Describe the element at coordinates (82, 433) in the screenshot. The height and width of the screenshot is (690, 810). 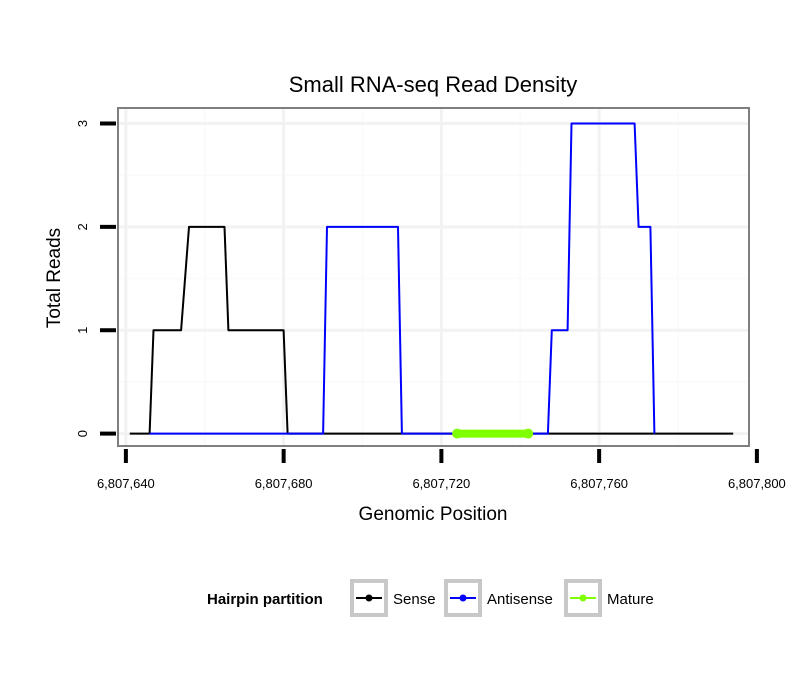
I see `y-tick-label: 0` at that location.